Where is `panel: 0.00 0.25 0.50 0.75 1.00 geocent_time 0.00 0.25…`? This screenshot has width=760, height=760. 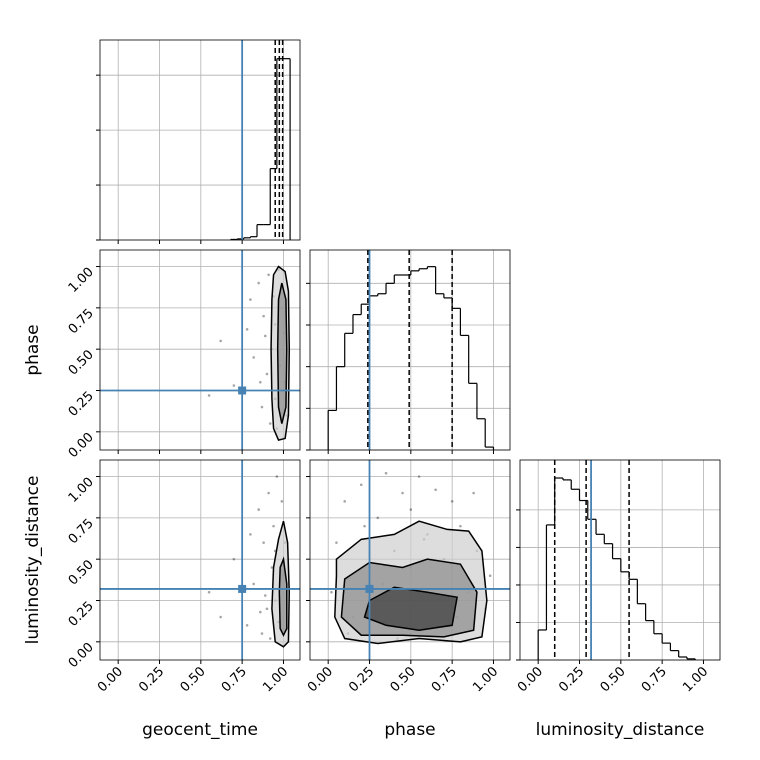
panel: 0.00 0.25 0.50 0.75 1.00 geocent_time 0.00 0.25… is located at coordinates (162, 599).